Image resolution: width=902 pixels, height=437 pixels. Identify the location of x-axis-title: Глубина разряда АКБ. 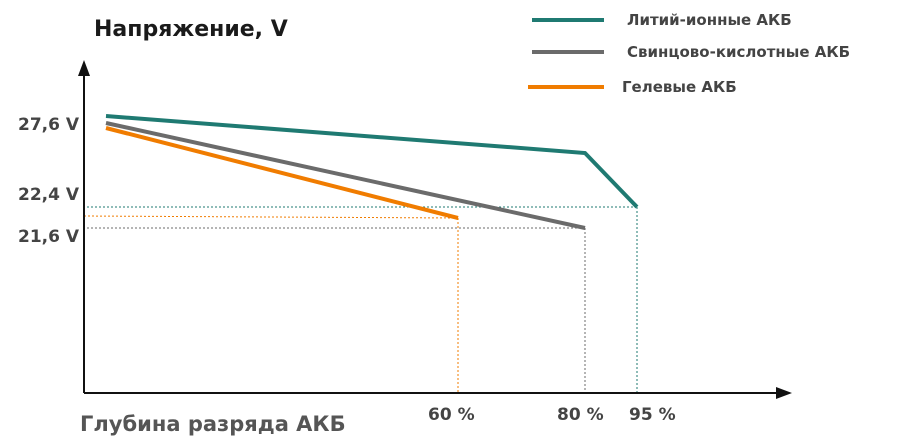
(213, 424).